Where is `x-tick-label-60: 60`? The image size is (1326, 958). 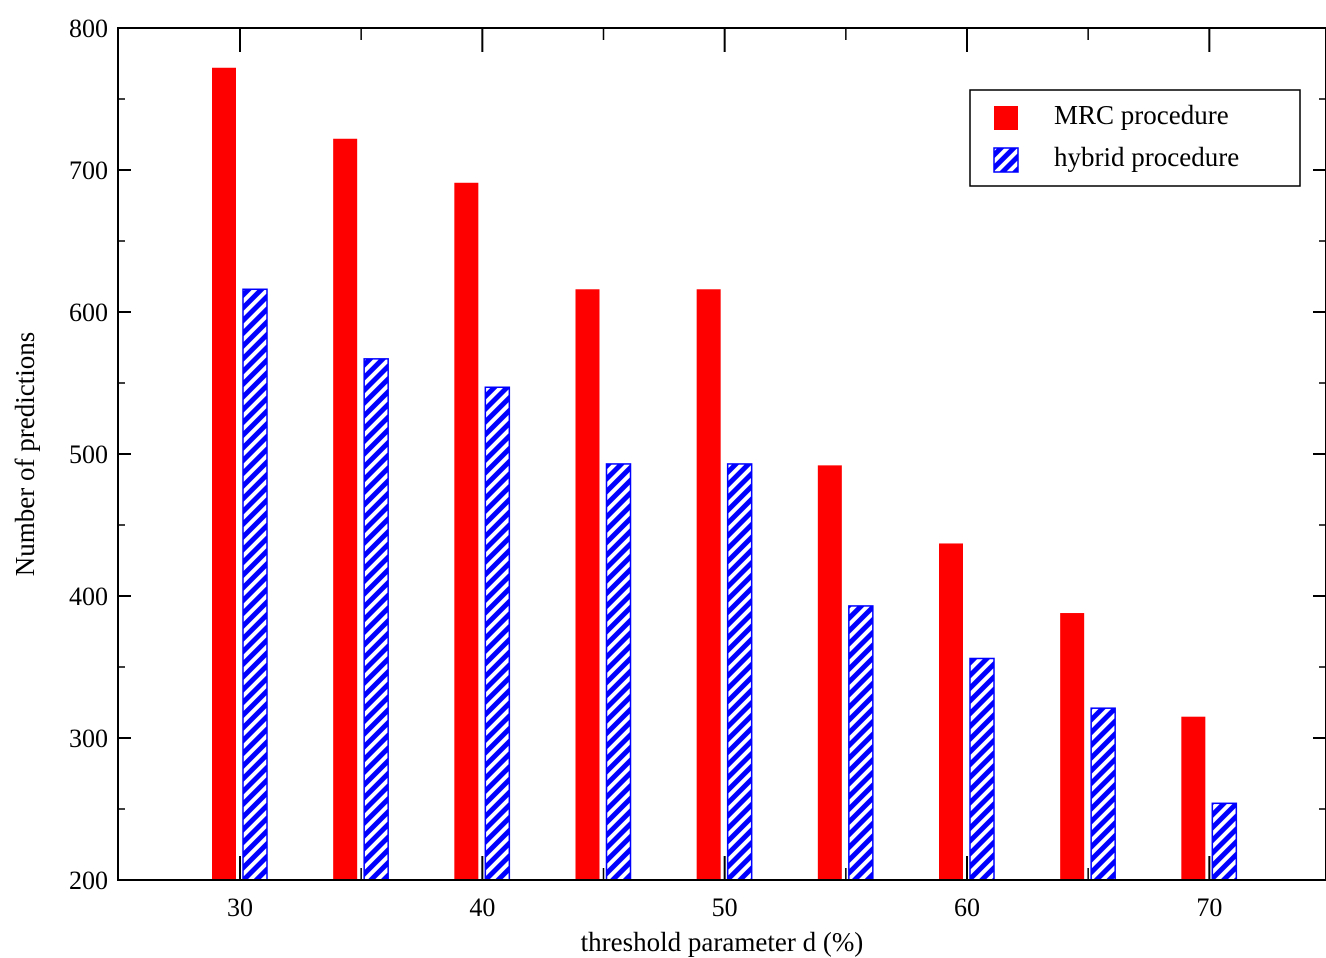
x-tick-label-60: 60 is located at coordinates (967, 907).